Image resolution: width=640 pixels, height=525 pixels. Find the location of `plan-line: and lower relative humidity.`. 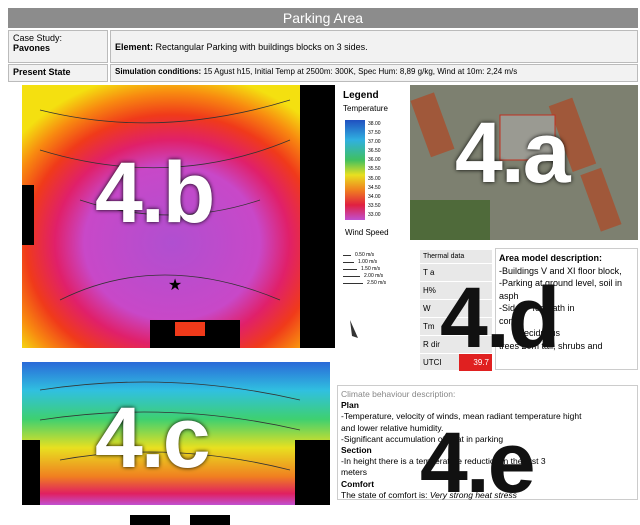

plan-line: and lower relative humidity. is located at coordinates (392, 427).